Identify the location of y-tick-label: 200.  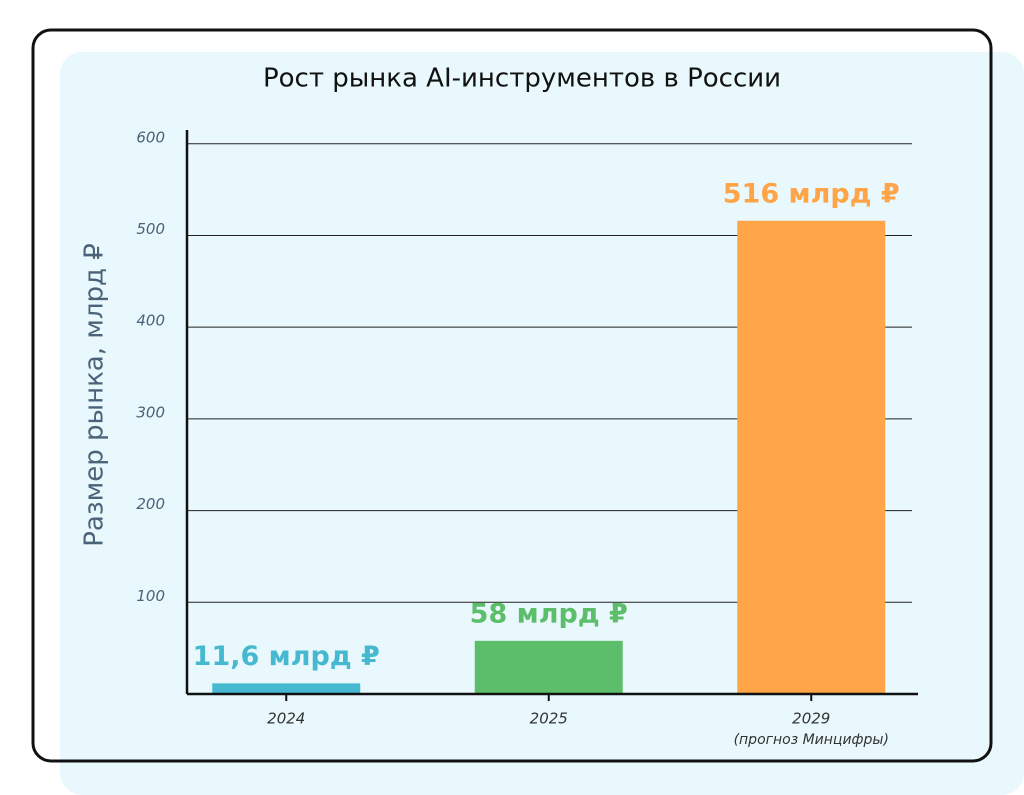
(150, 504).